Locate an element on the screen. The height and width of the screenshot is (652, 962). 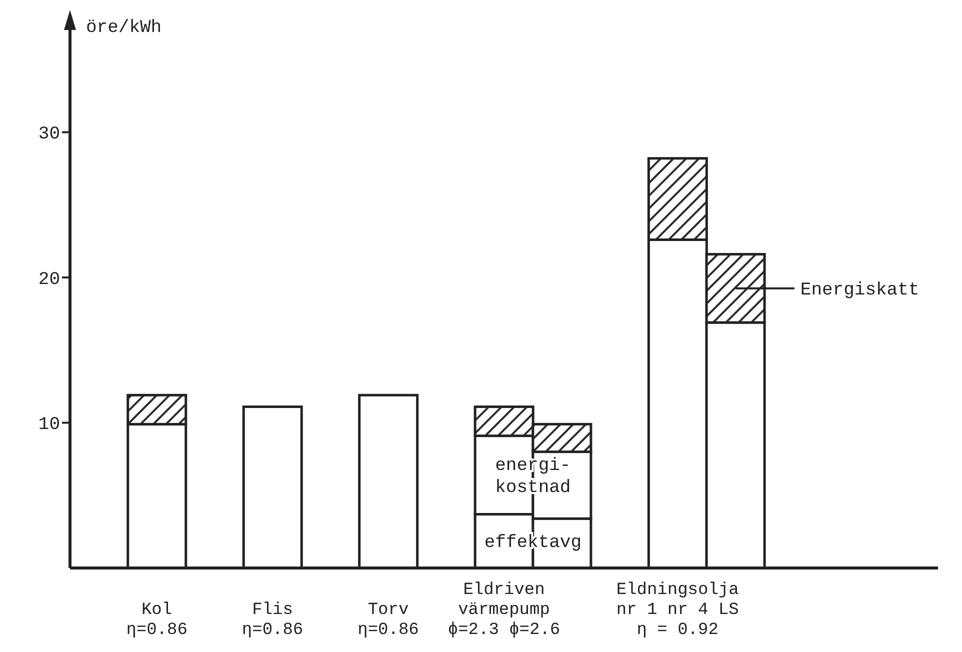
x-tick-label: Eldriven värmepump ϕ=2.3 ϕ=2.6 is located at coordinates (504, 610).